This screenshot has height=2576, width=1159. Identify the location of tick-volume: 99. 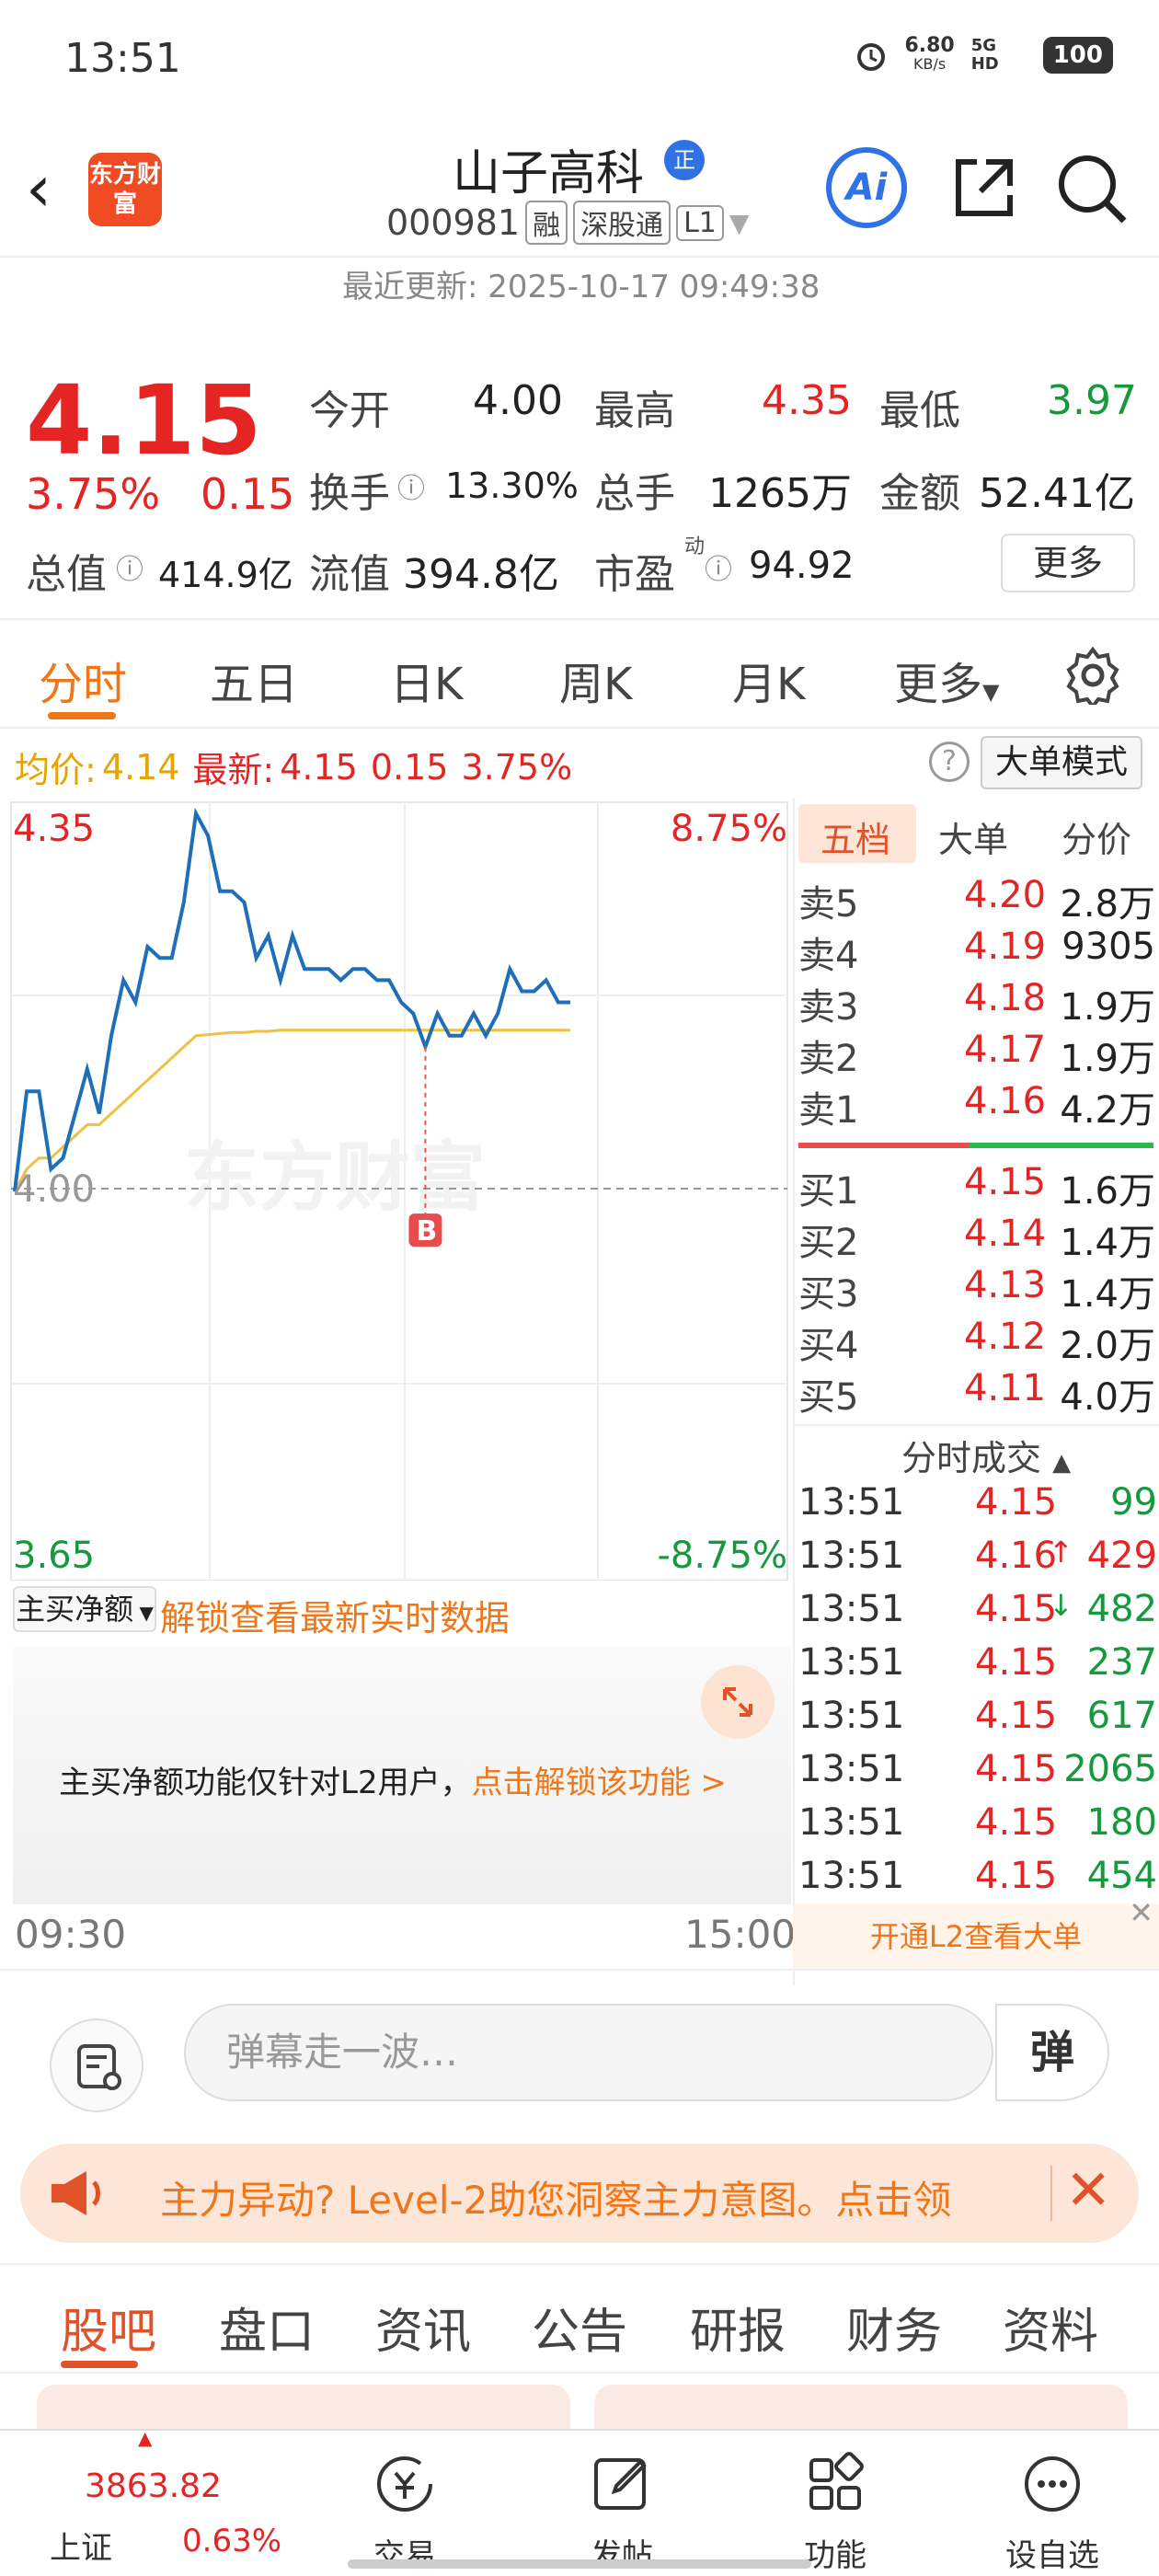
(1133, 1502).